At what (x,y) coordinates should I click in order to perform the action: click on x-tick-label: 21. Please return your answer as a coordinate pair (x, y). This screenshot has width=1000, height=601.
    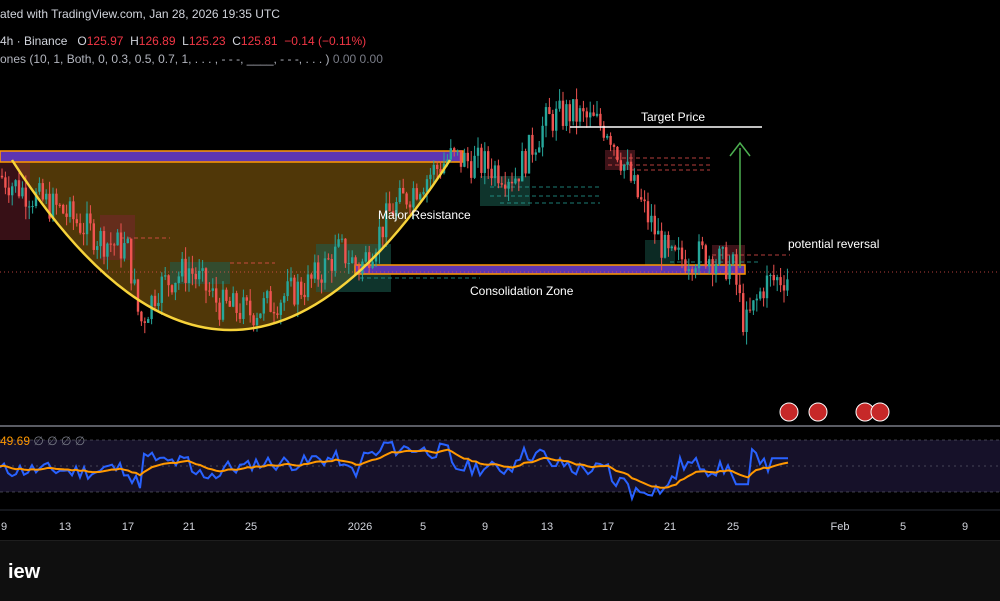
    Looking at the image, I should click on (189, 527).